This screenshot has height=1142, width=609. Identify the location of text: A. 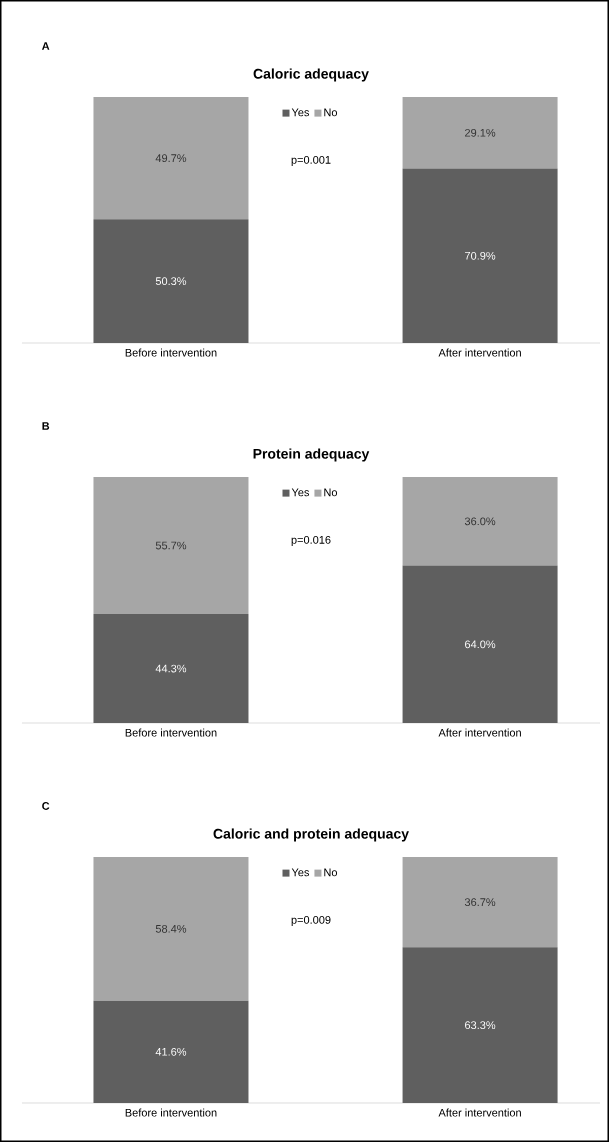
(45, 46).